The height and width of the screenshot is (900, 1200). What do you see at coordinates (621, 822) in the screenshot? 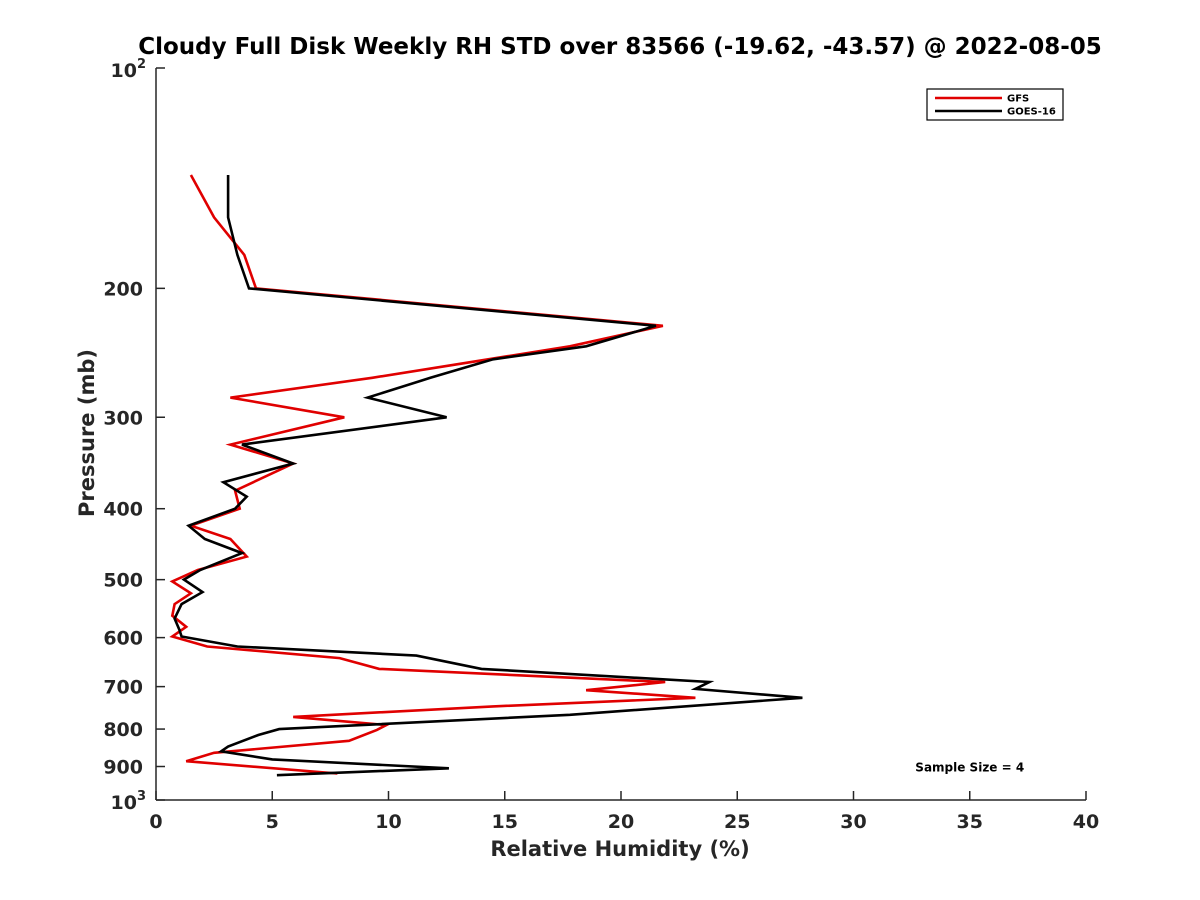
I see `x-tick-label: 20` at bounding box center [621, 822].